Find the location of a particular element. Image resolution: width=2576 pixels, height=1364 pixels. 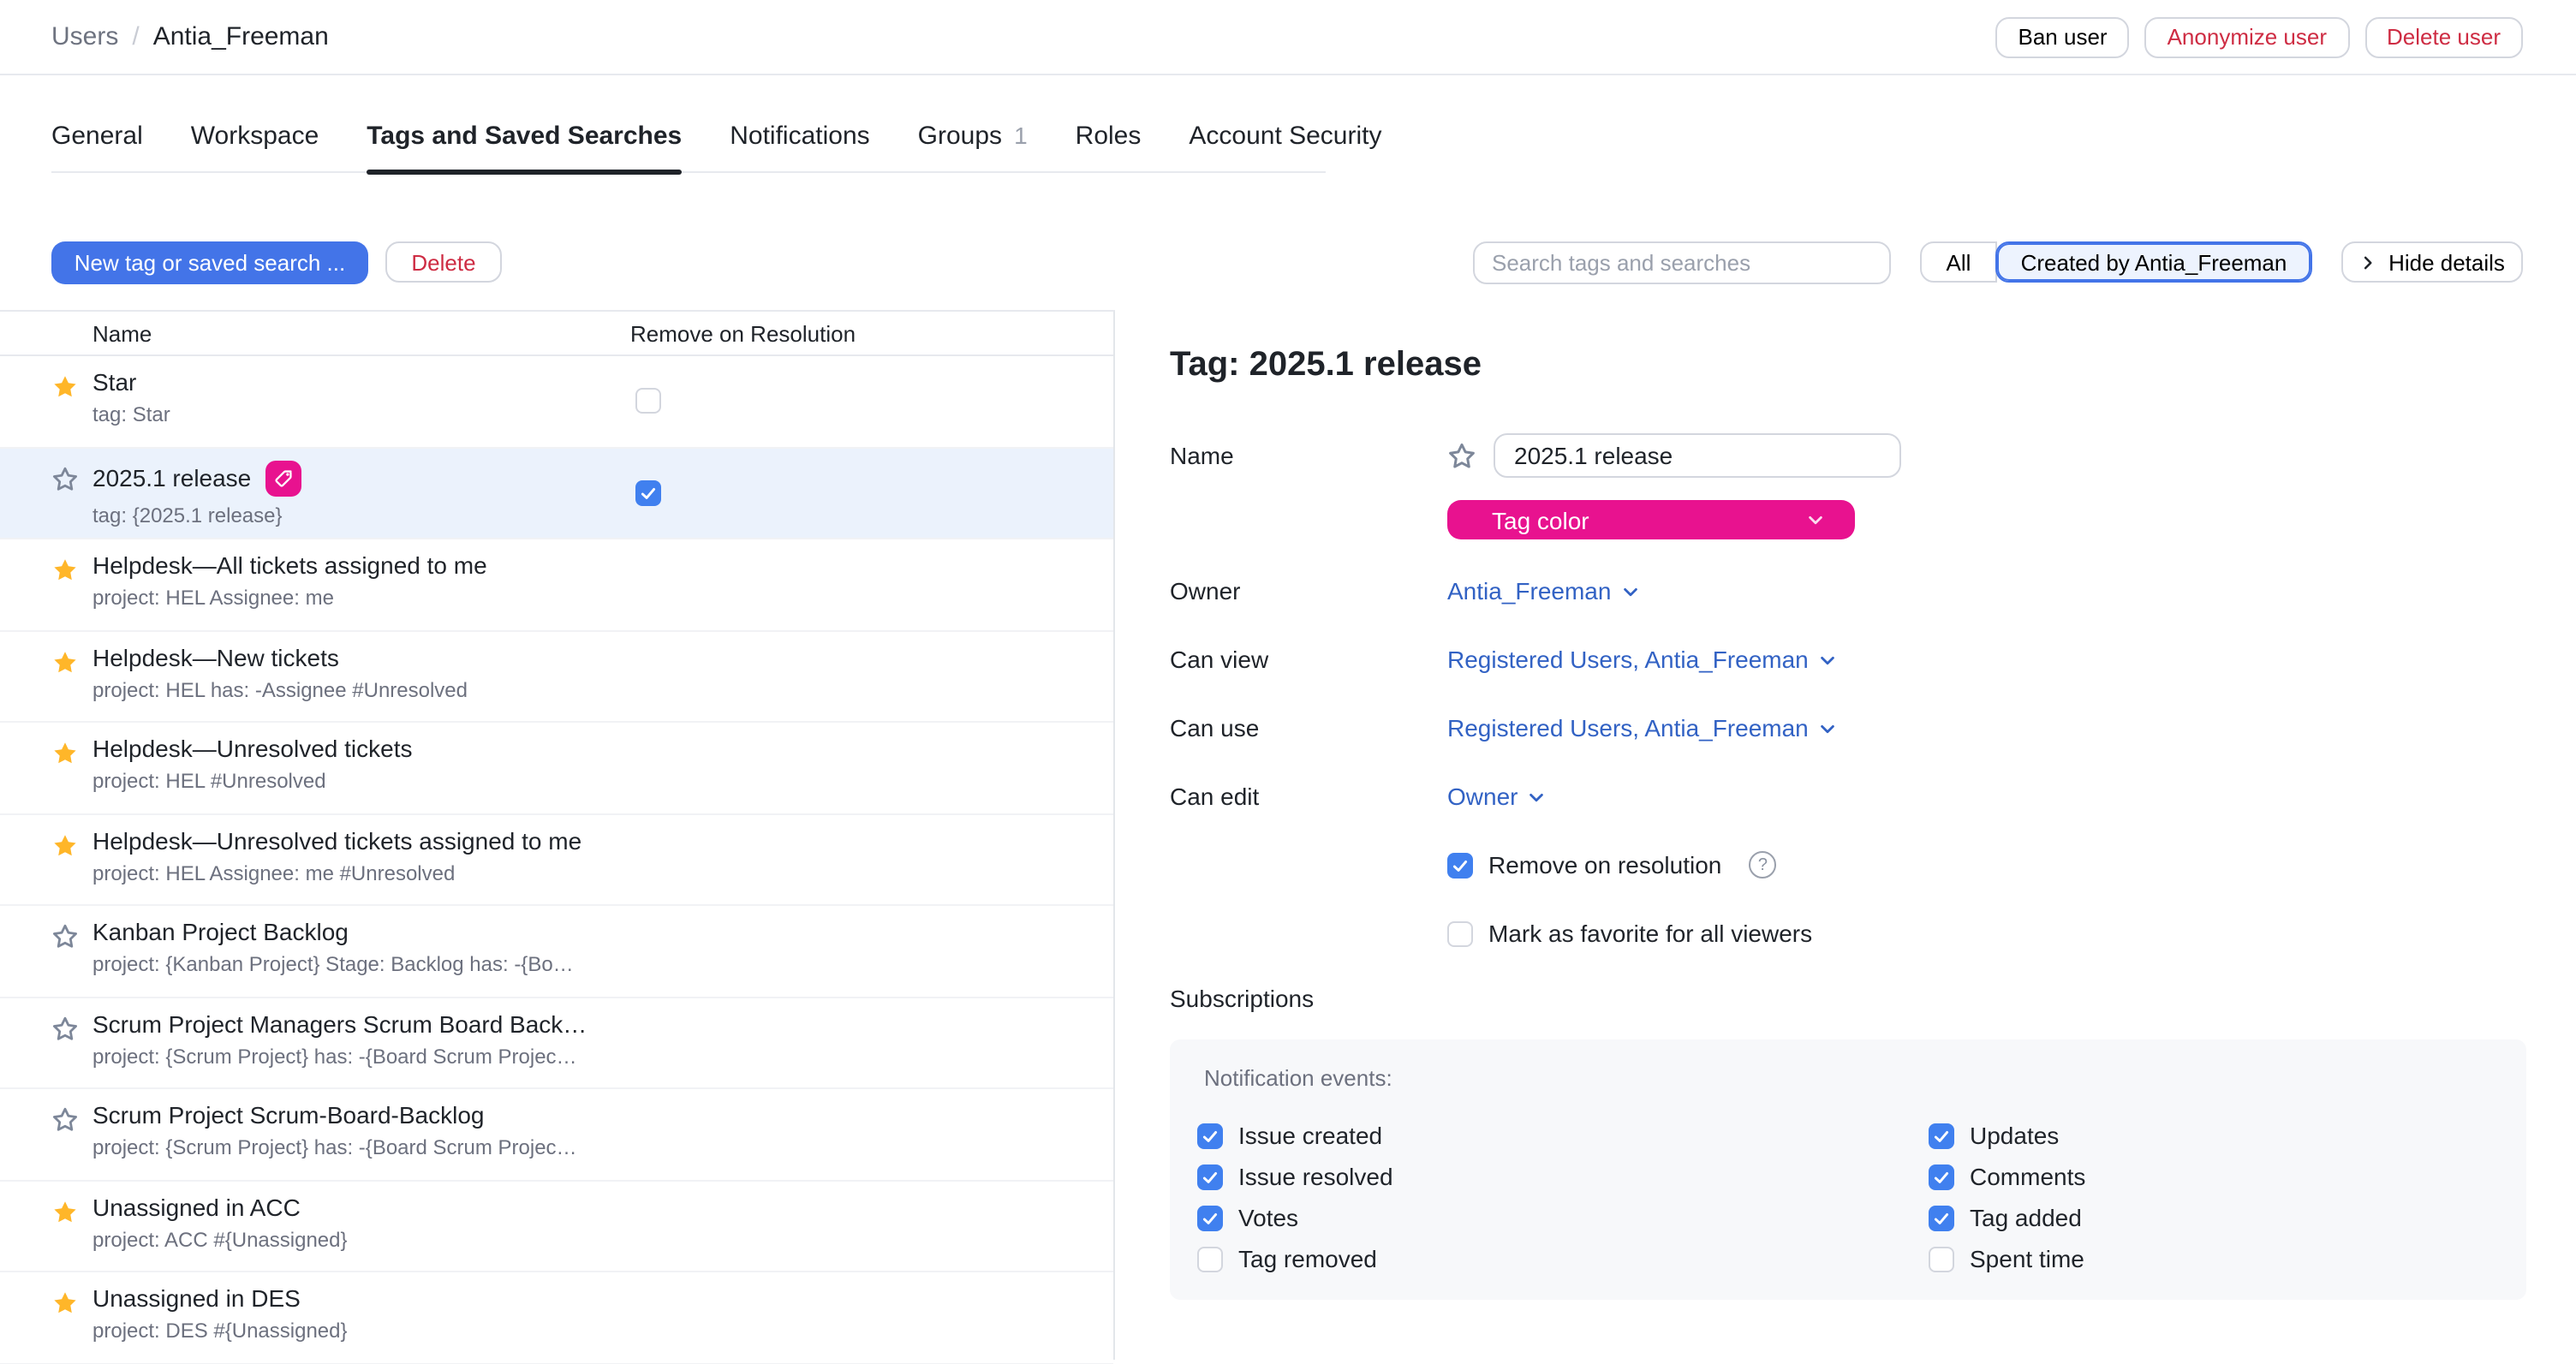

notification-event-item: Comments is located at coordinates (2007, 1177).